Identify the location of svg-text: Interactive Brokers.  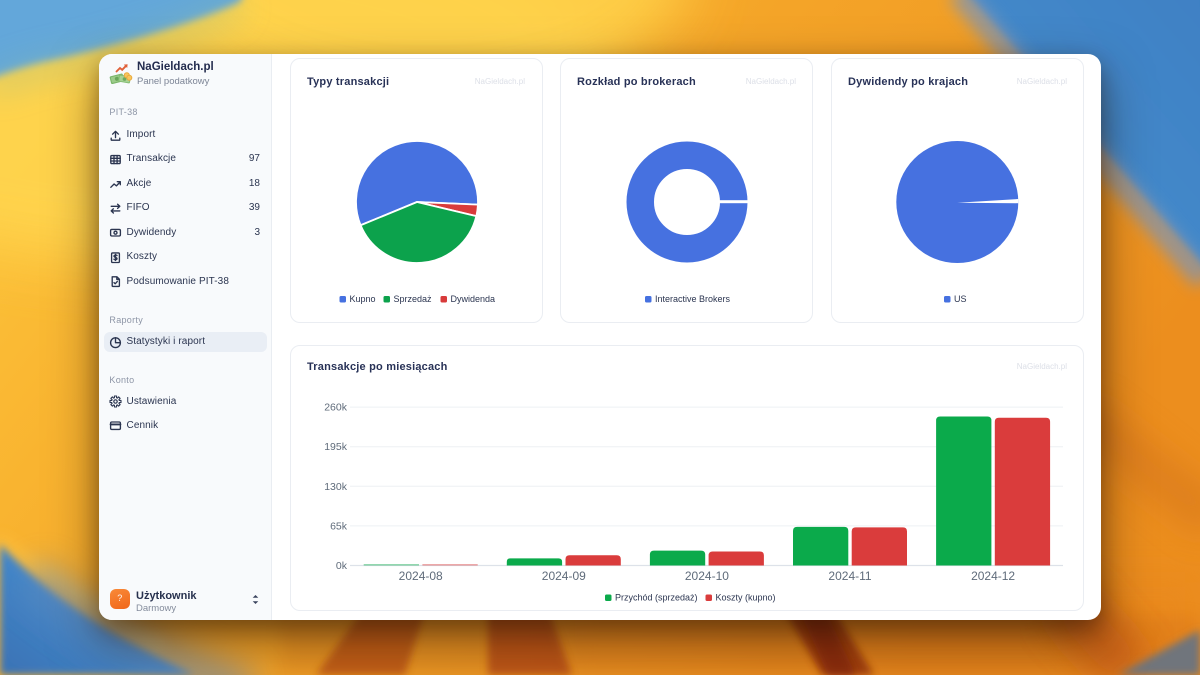
(693, 299).